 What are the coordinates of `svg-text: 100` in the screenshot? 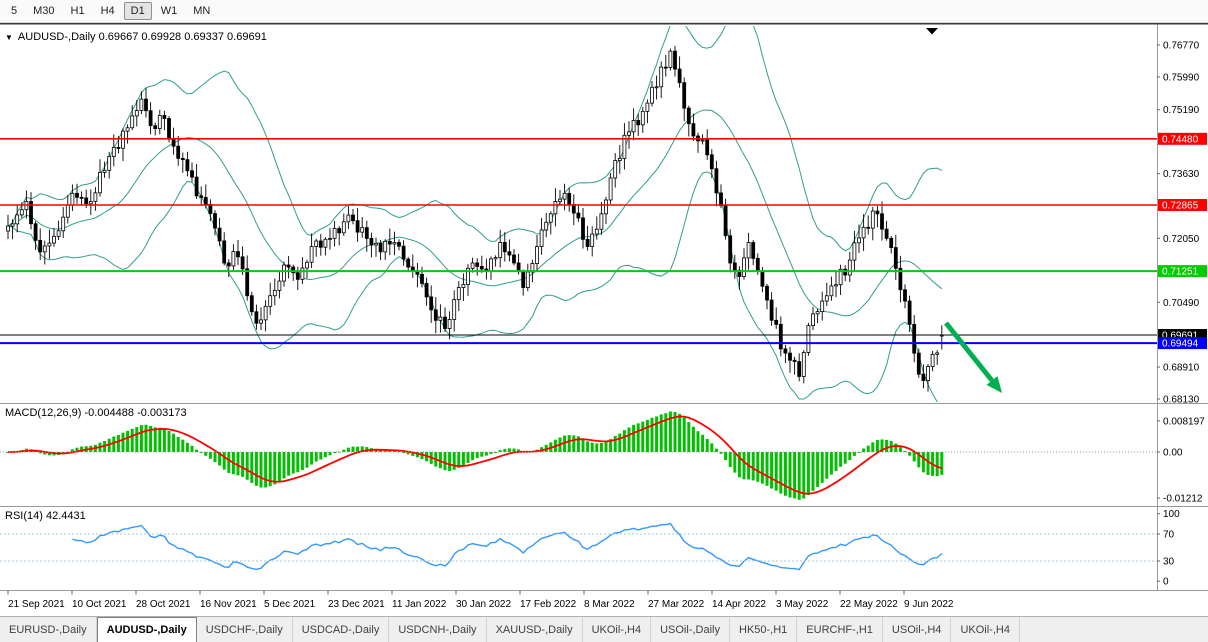 It's located at (1171, 514).